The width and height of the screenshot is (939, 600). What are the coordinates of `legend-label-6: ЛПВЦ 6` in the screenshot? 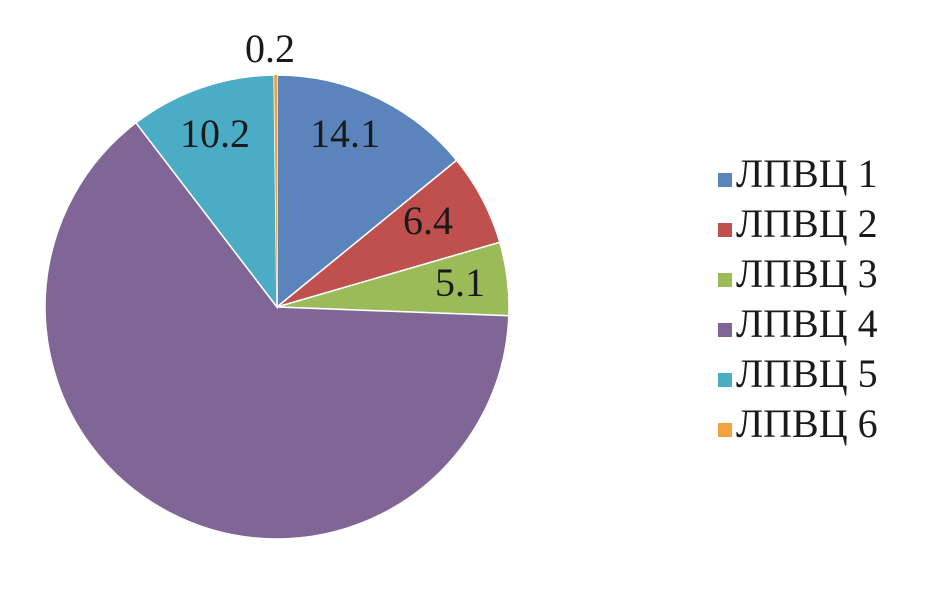 It's located at (807, 423).